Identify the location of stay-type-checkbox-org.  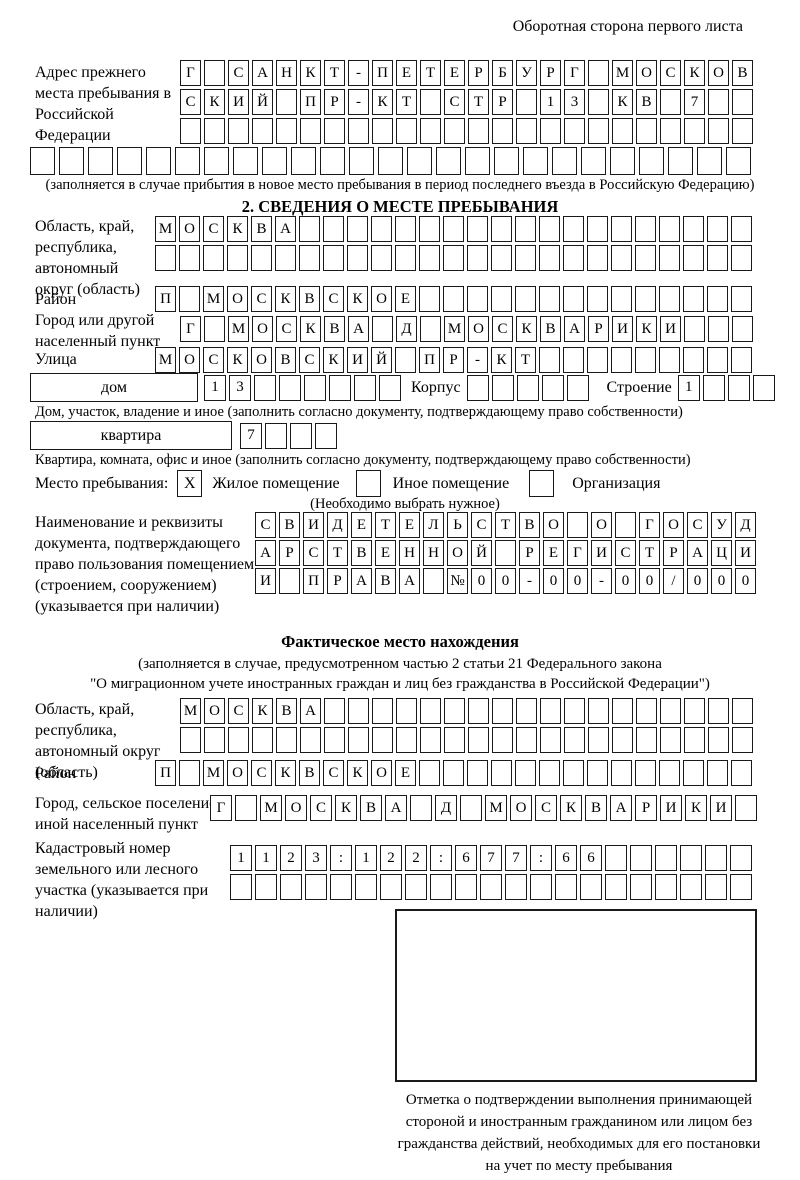
(542, 483).